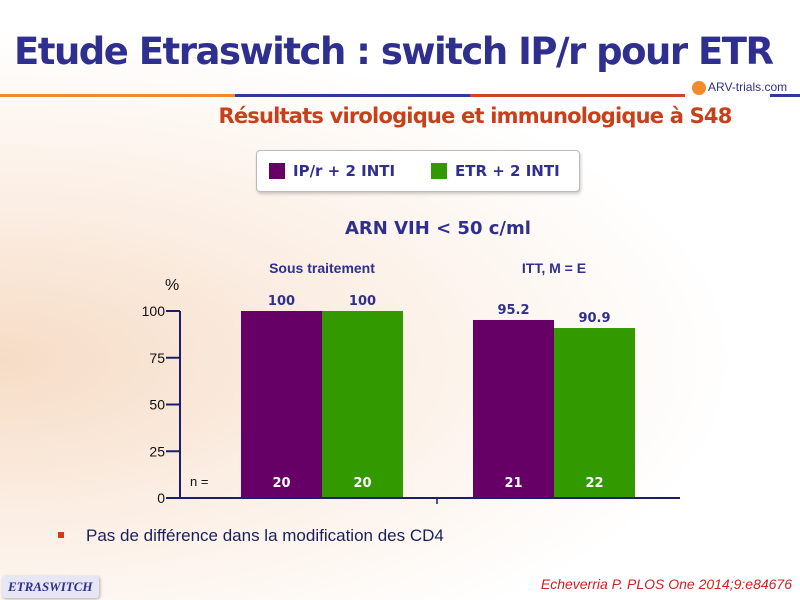  Describe the element at coordinates (699, 87) in the screenshot. I see `logo-icon` at that location.